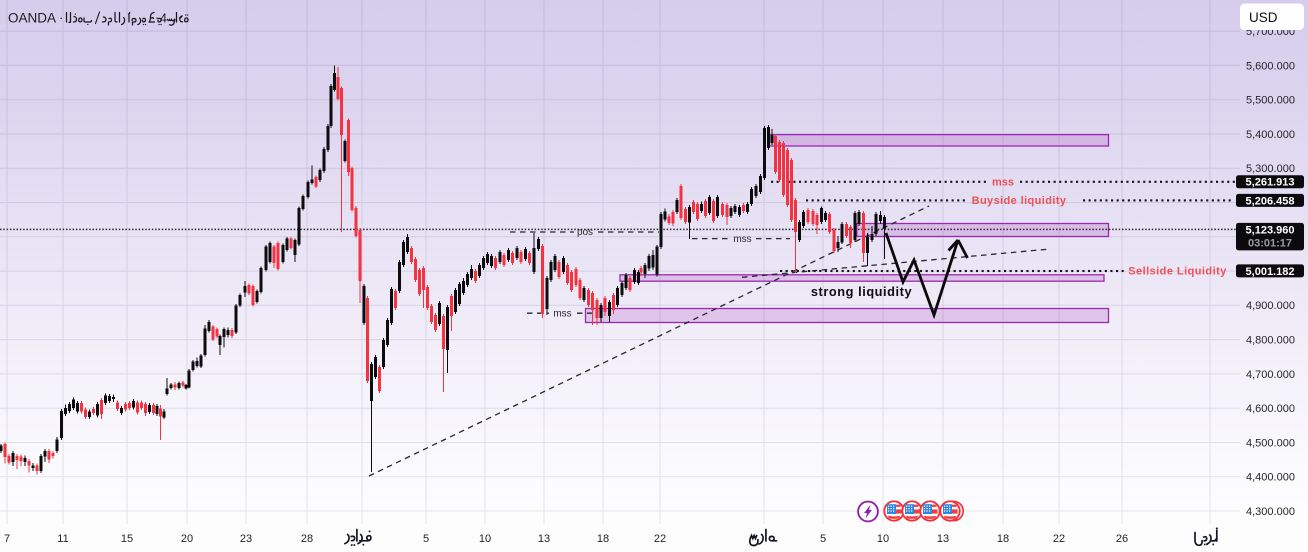 This screenshot has width=1308, height=552. Describe the element at coordinates (1019, 201) in the screenshot. I see `svg-text: Buyside liquidity` at that location.